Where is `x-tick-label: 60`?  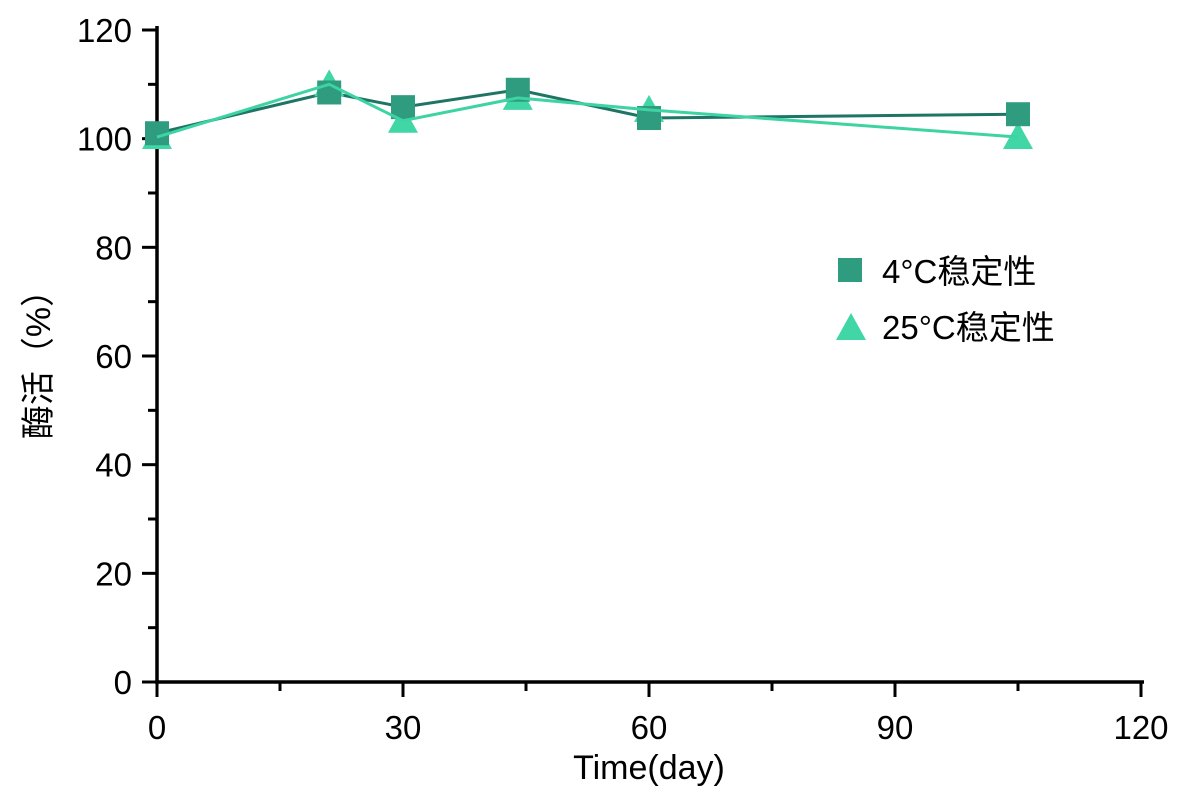
x-tick-label: 60 is located at coordinates (649, 727).